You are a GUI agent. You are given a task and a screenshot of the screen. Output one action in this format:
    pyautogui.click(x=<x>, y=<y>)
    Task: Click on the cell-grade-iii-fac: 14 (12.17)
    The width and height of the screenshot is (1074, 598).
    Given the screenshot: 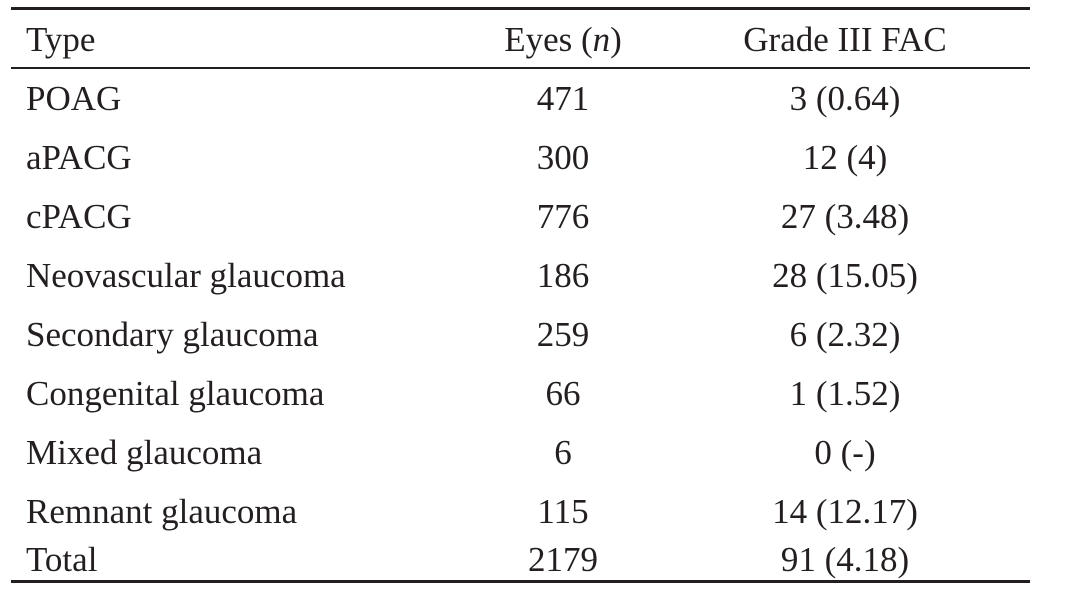 What is the action you would take?
    pyautogui.click(x=845, y=511)
    